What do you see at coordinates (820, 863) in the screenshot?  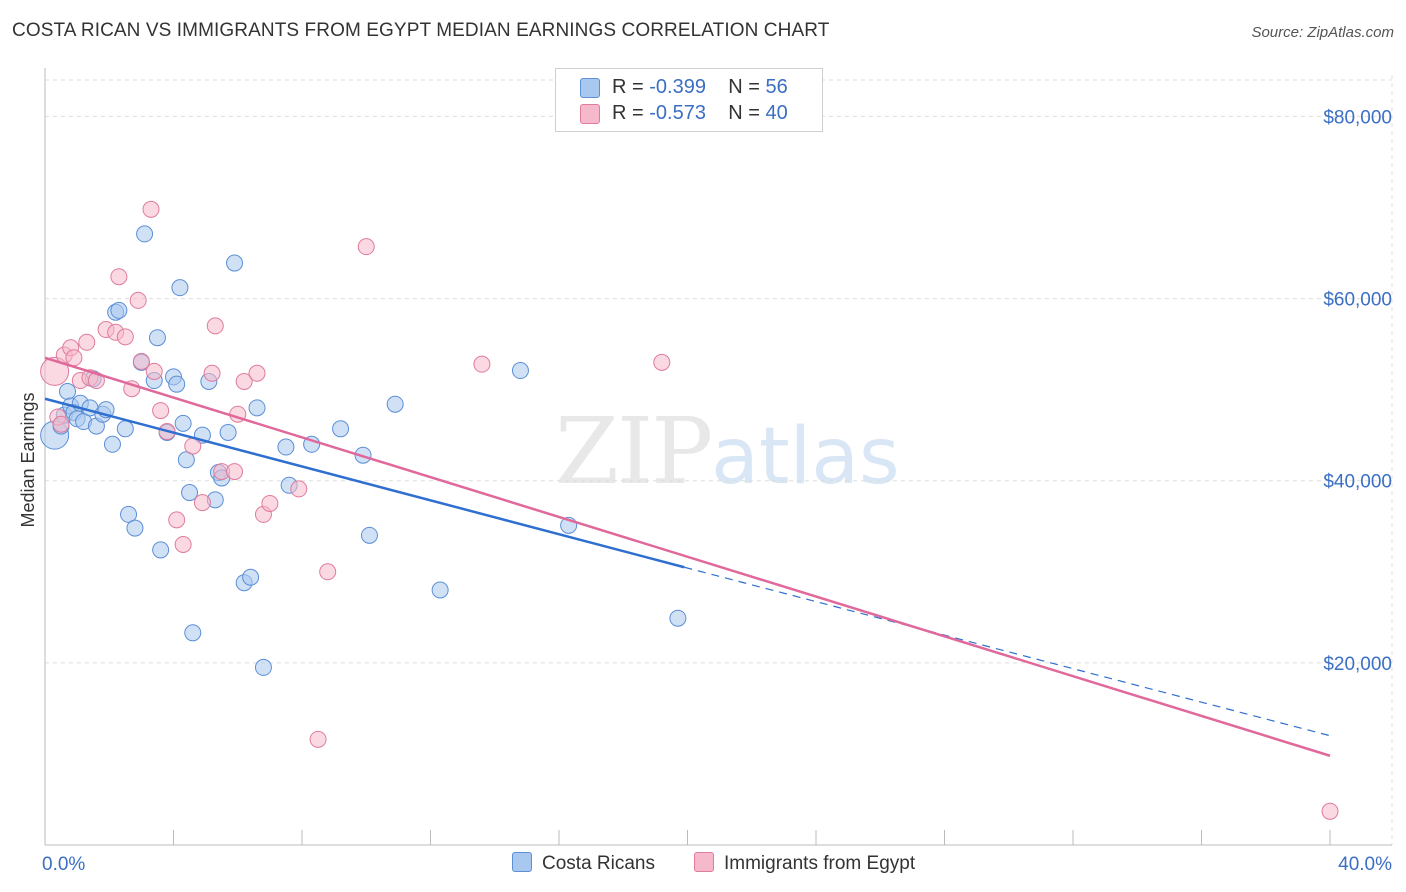 I see `bottom-legend-label-egypt: Immigrants from Egypt` at bounding box center [820, 863].